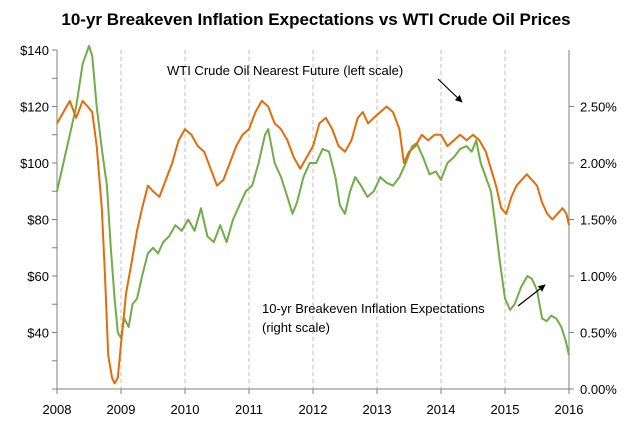 The height and width of the screenshot is (427, 633). I want to click on right-tick-label: 1.00%, so click(598, 276).